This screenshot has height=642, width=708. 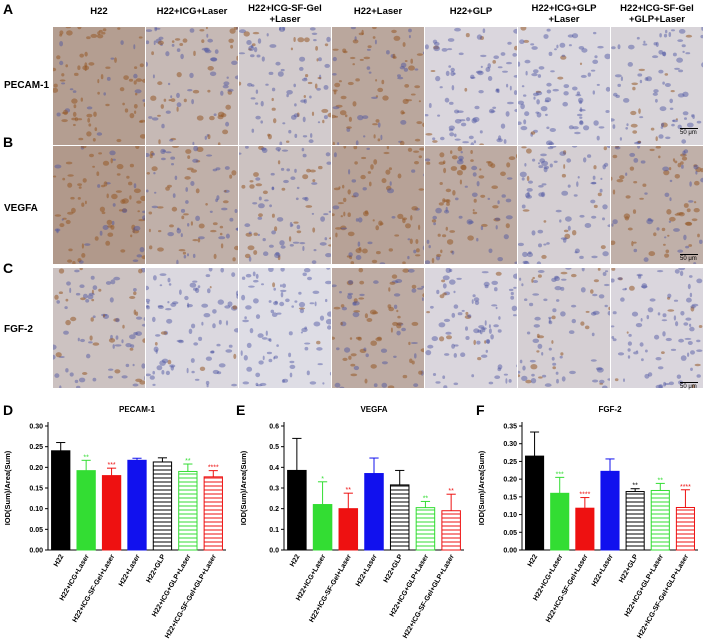 I want to click on panel-letter-c: C, so click(x=8, y=268).